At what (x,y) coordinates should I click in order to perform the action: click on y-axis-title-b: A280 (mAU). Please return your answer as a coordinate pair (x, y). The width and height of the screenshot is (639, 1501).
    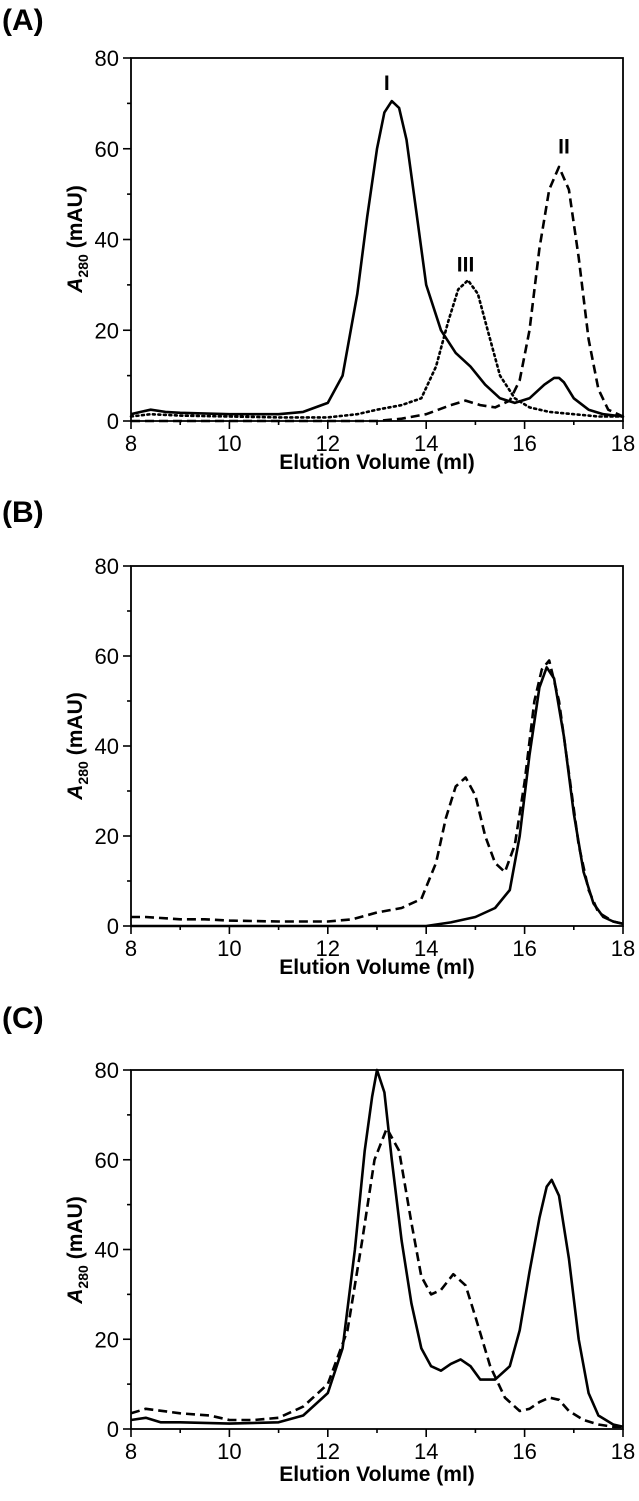
    Looking at the image, I should click on (77, 746).